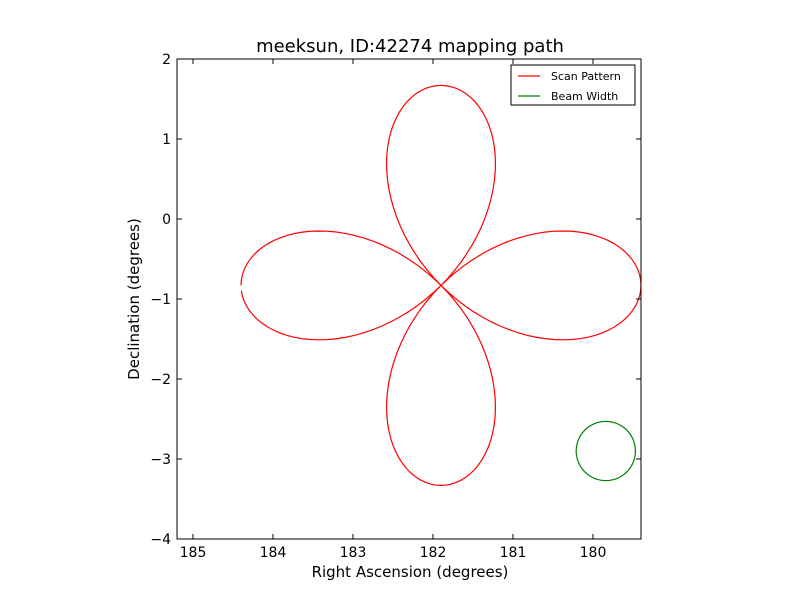 The width and height of the screenshot is (800, 600). Describe the element at coordinates (606, 451) in the screenshot. I see `beam-width-circle` at that location.